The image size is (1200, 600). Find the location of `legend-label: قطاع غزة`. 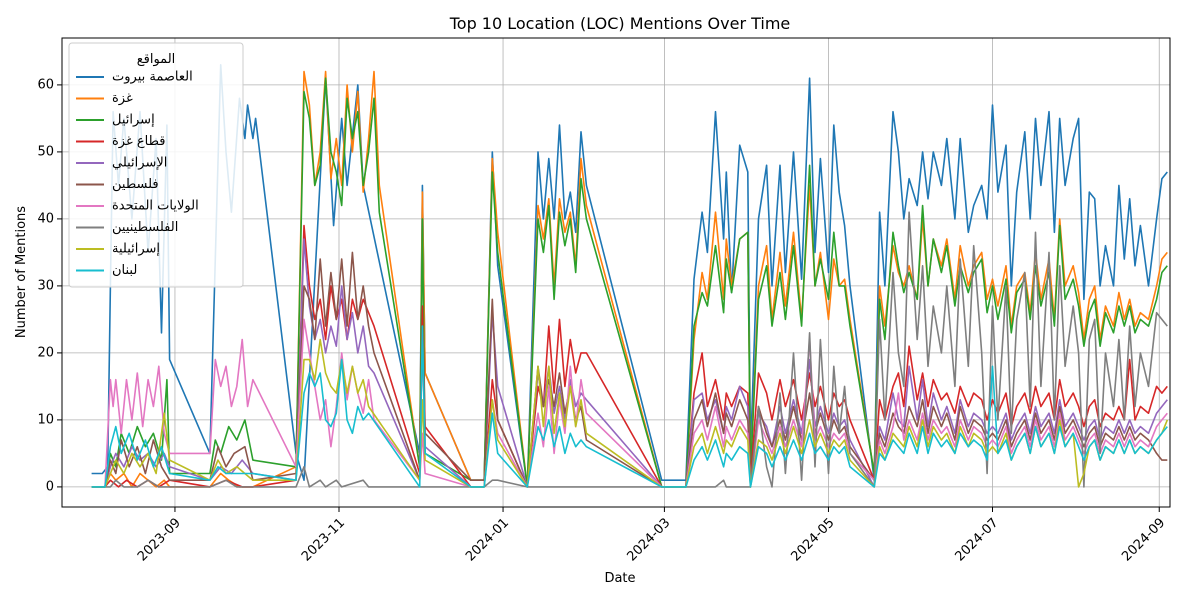

legend-label: قطاع غزة is located at coordinates (139, 141).